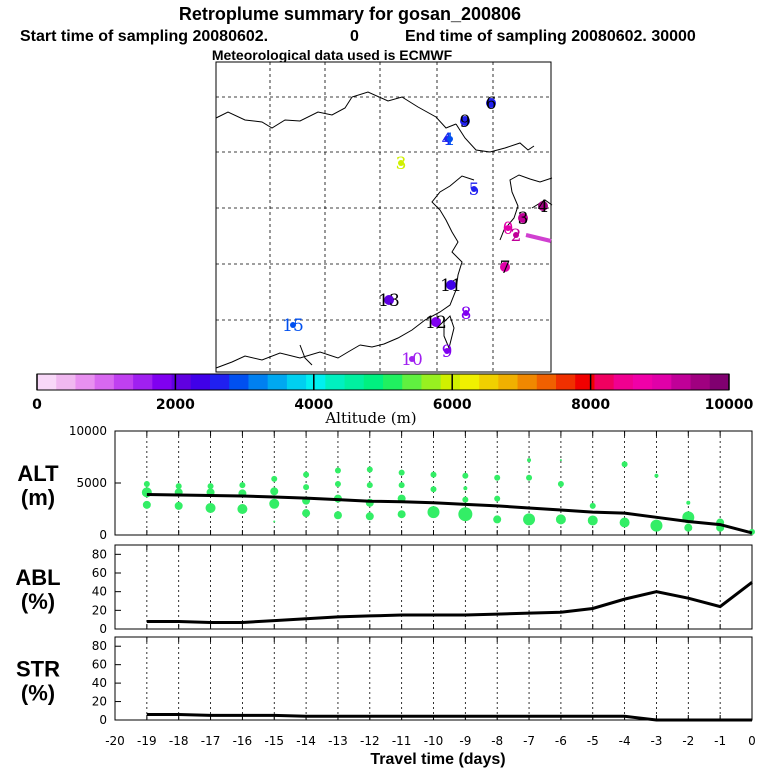  Describe the element at coordinates (338, 741) in the screenshot. I see `x-tick-label: -13` at that location.